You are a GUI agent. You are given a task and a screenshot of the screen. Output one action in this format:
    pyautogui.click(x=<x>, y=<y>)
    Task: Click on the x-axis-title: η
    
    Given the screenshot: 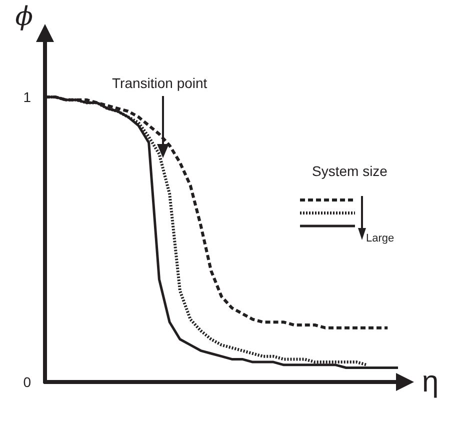 What is the action you would take?
    pyautogui.click(x=430, y=382)
    